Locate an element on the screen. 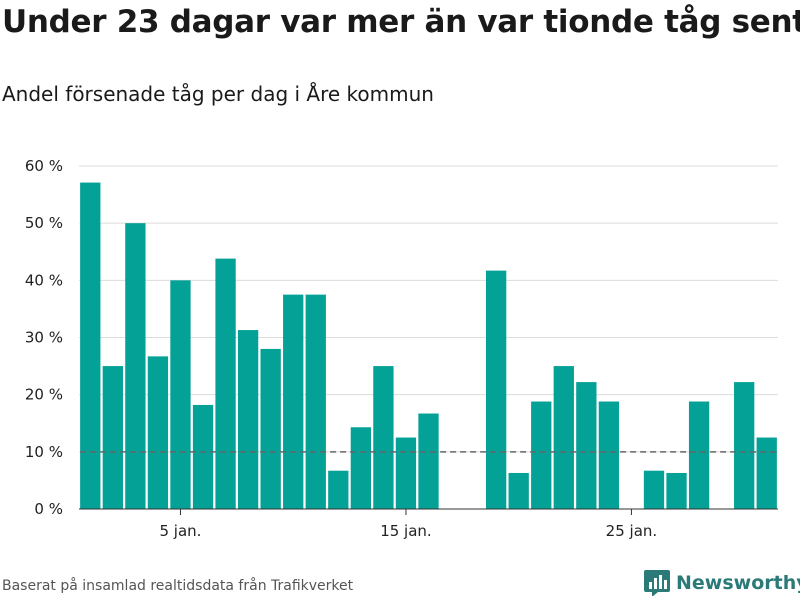  x-tick-label: 15 jan. is located at coordinates (406, 531).